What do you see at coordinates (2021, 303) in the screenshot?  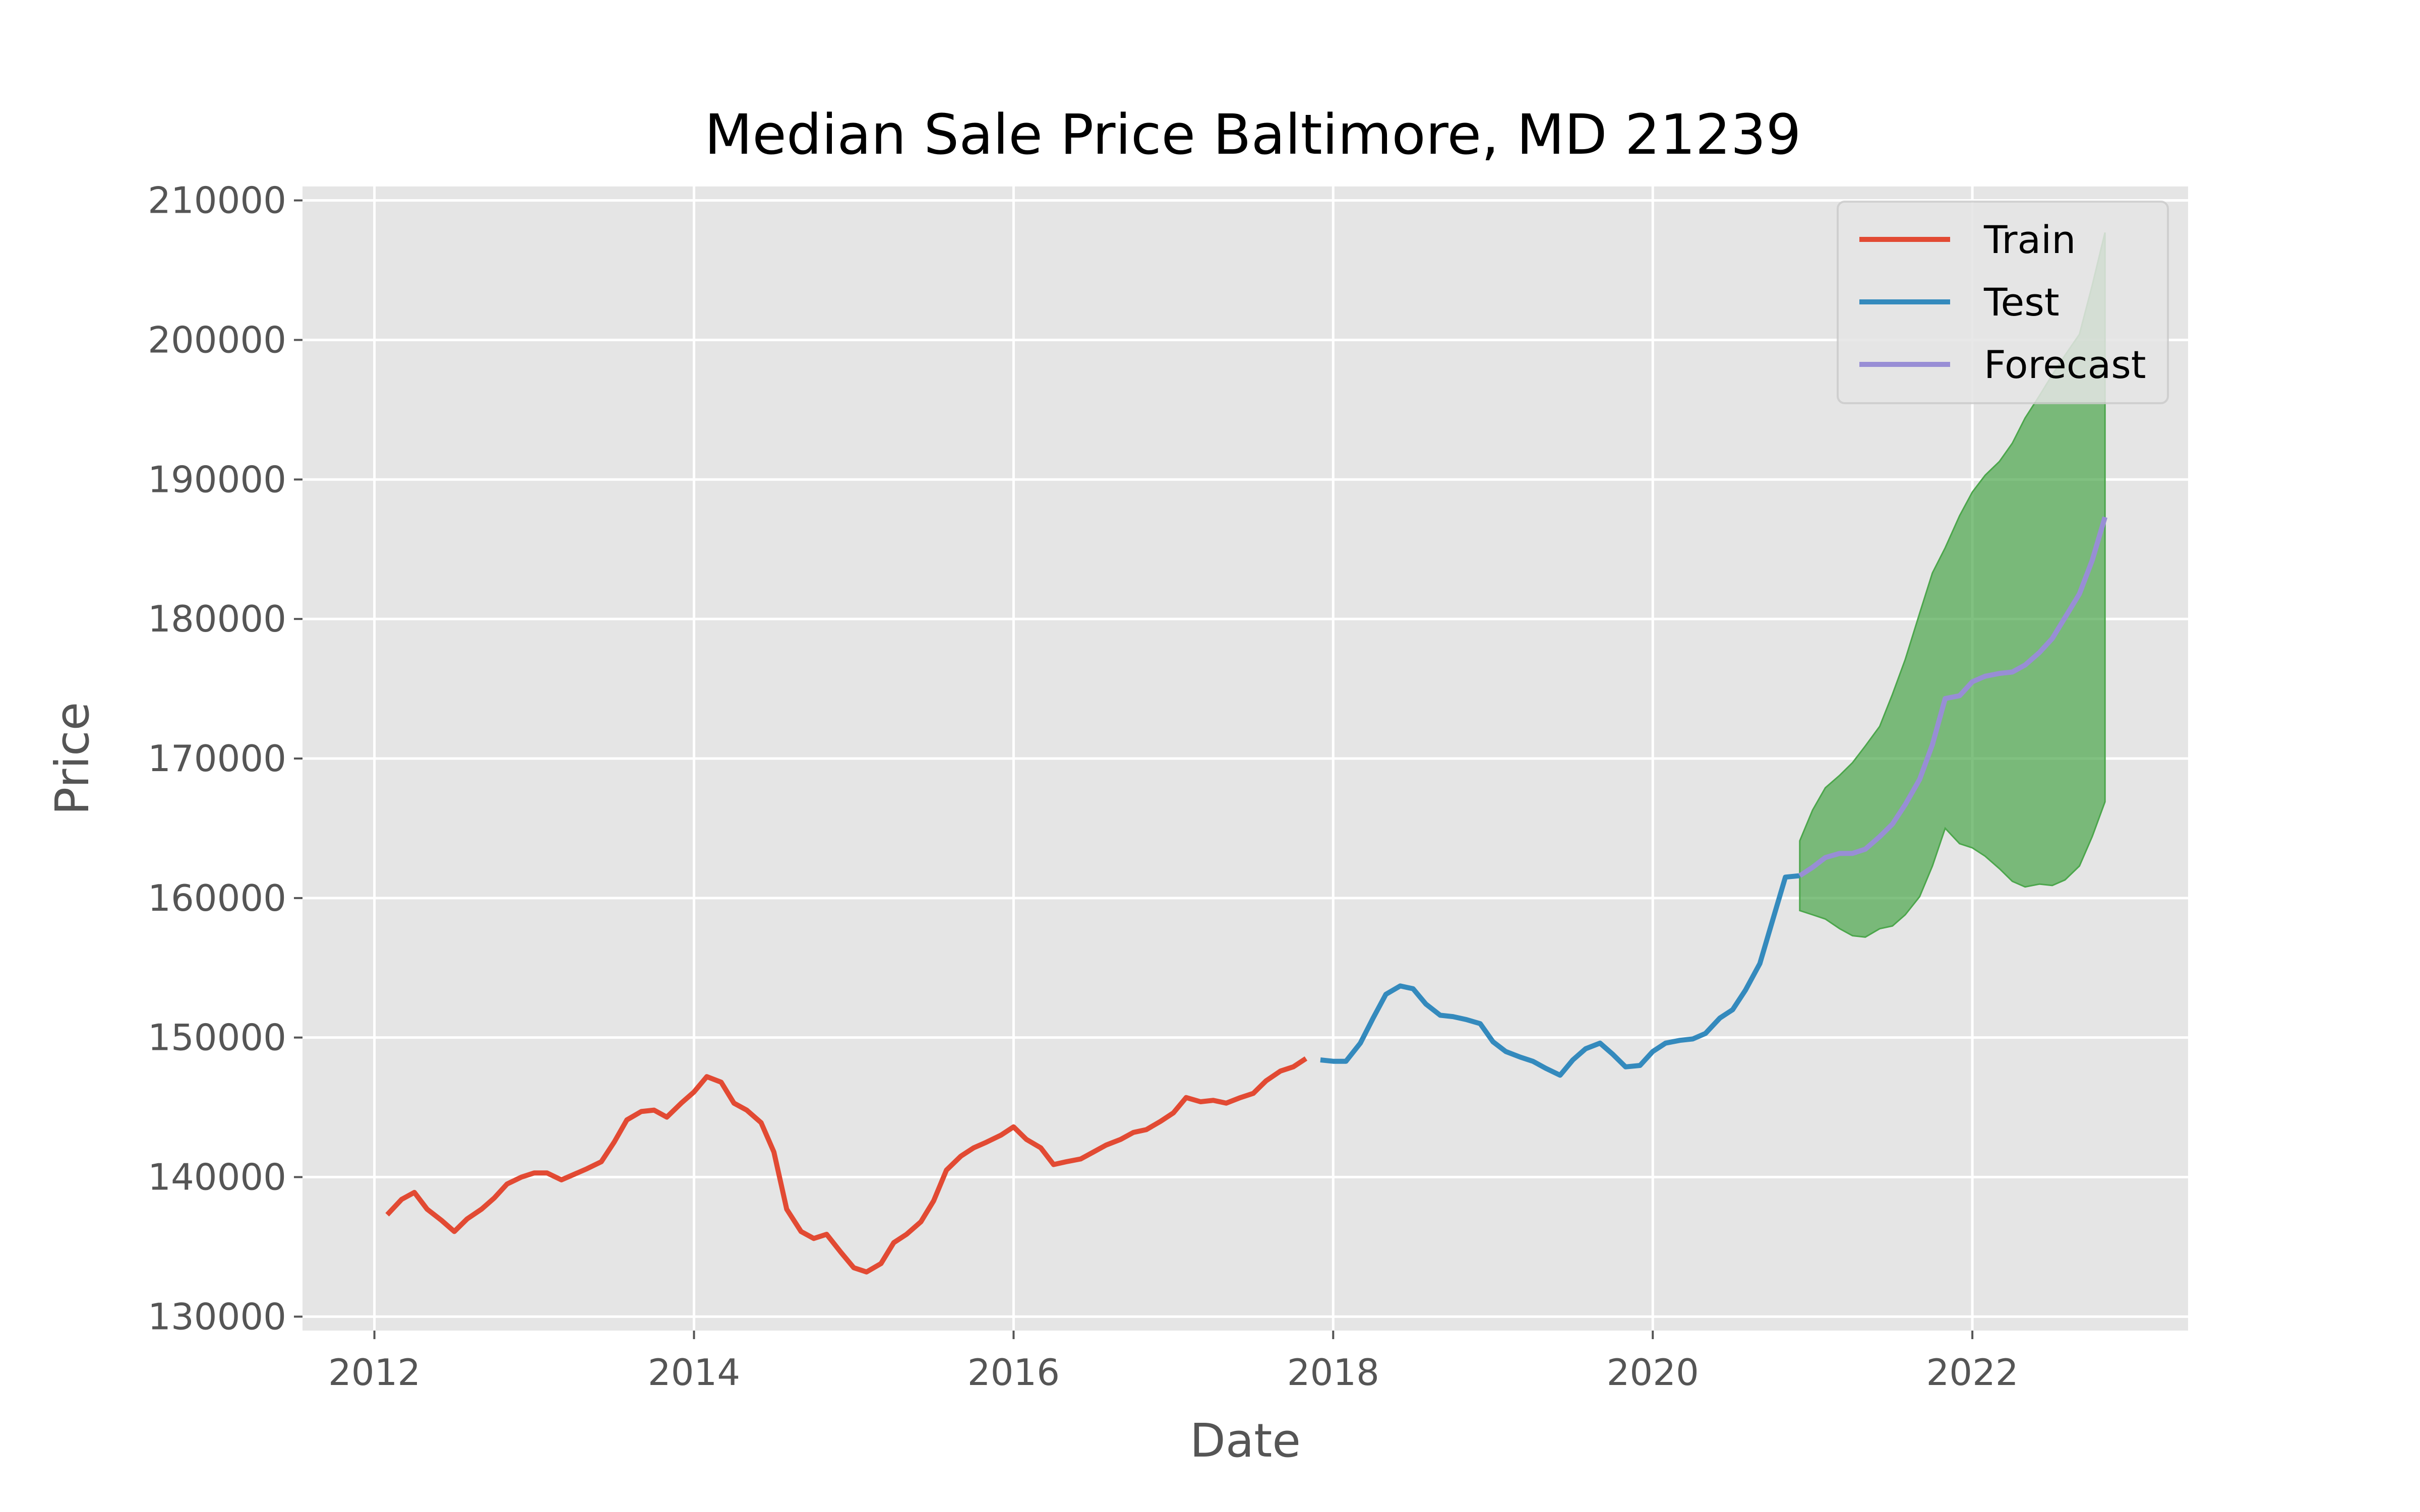 I see `legend-label-test: Test` at bounding box center [2021, 303].